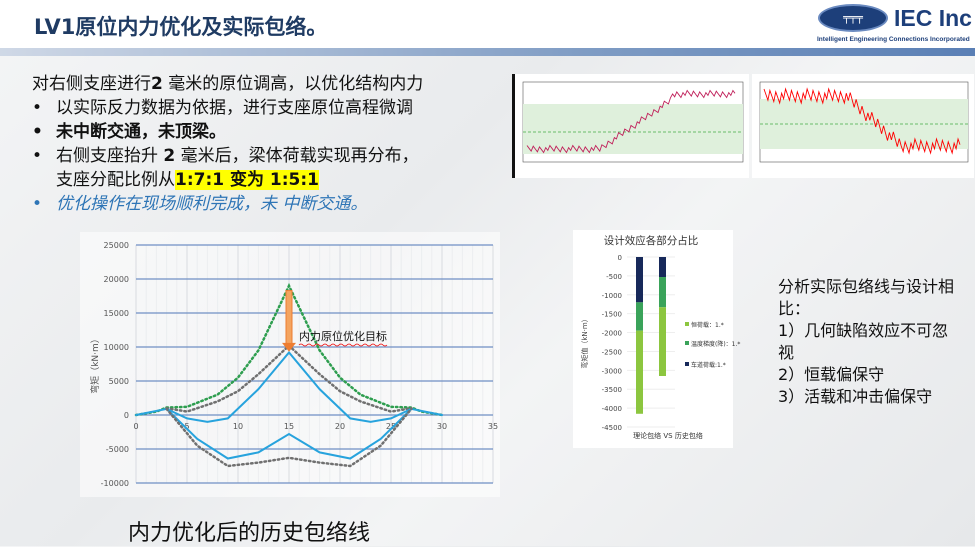  What do you see at coordinates (116, 245) in the screenshot?
I see `y-tick-label: 25000` at bounding box center [116, 245].